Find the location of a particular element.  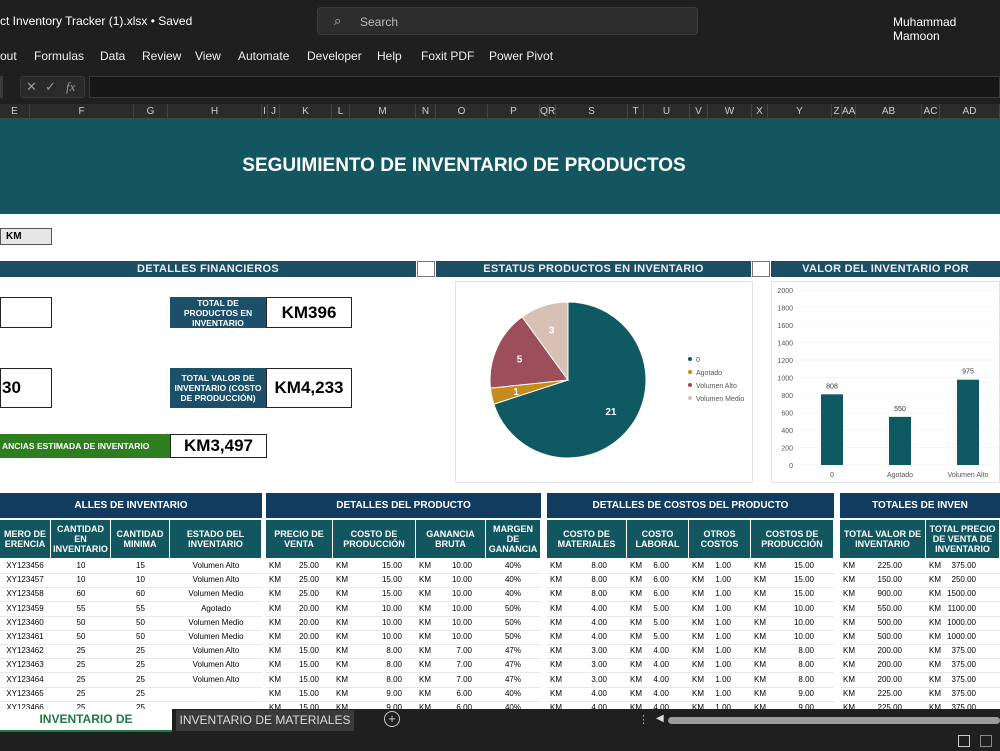

col-header: Z is located at coordinates (837, 111).